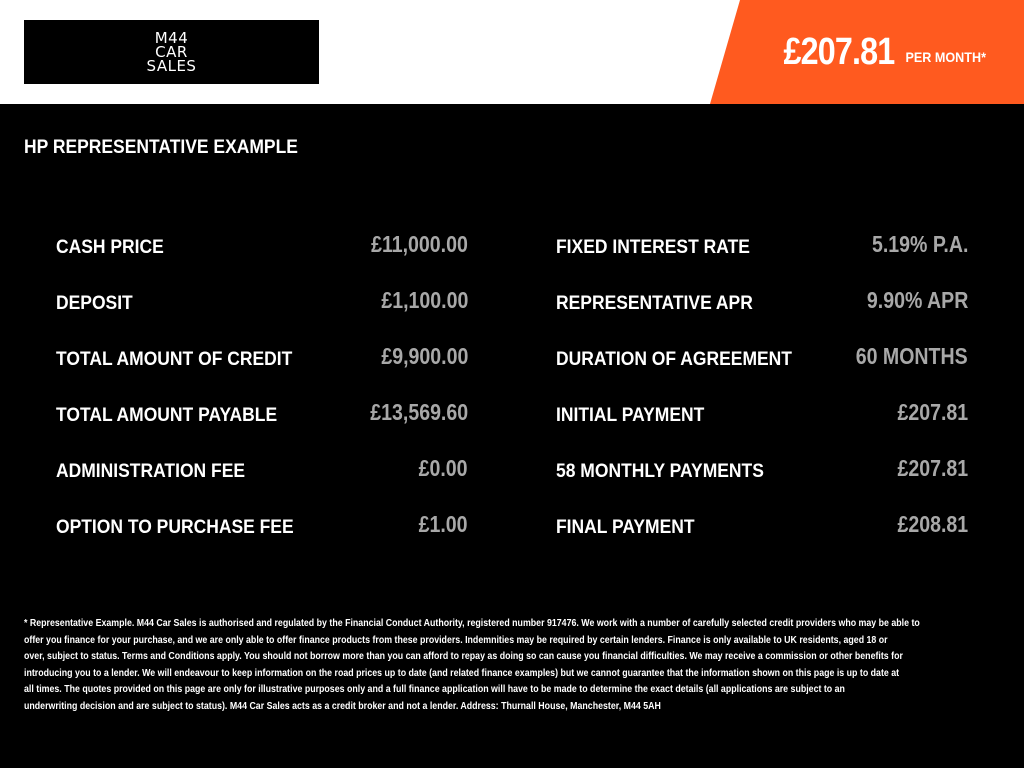 This screenshot has height=768, width=1024. Describe the element at coordinates (94, 303) in the screenshot. I see `finance-label: DEPOSIT` at that location.